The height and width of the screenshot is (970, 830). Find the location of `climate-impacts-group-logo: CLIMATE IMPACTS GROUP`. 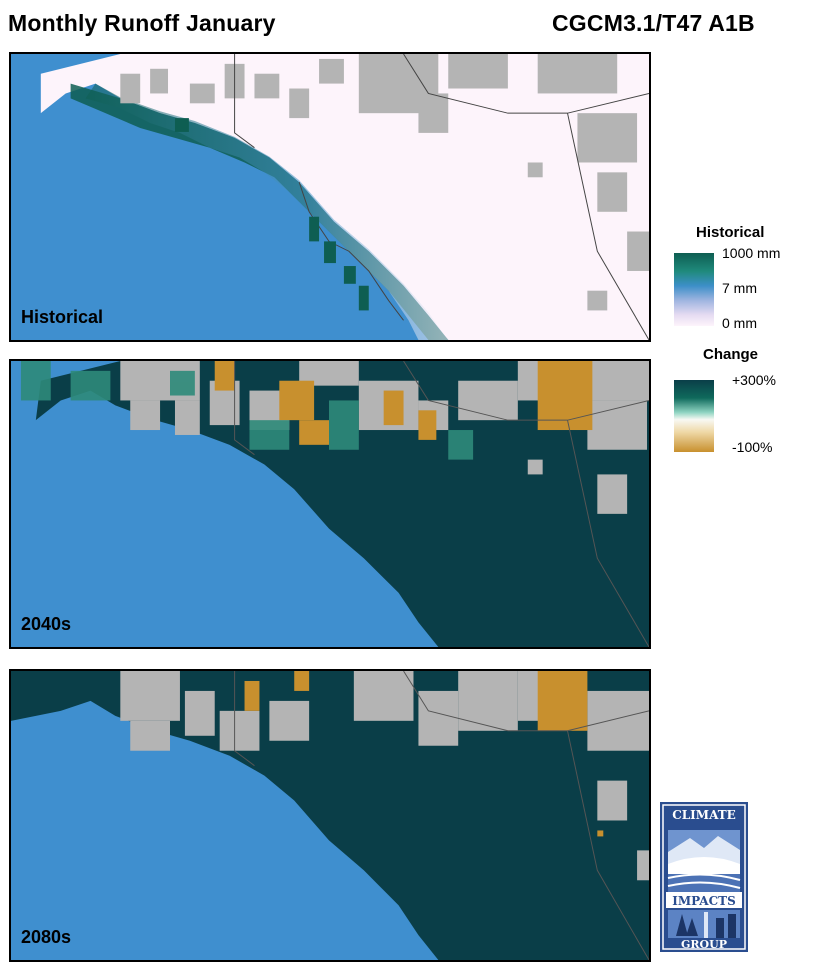

climate-impacts-group-logo: CLIMATE IMPACTS GROUP is located at coordinates (704, 877).